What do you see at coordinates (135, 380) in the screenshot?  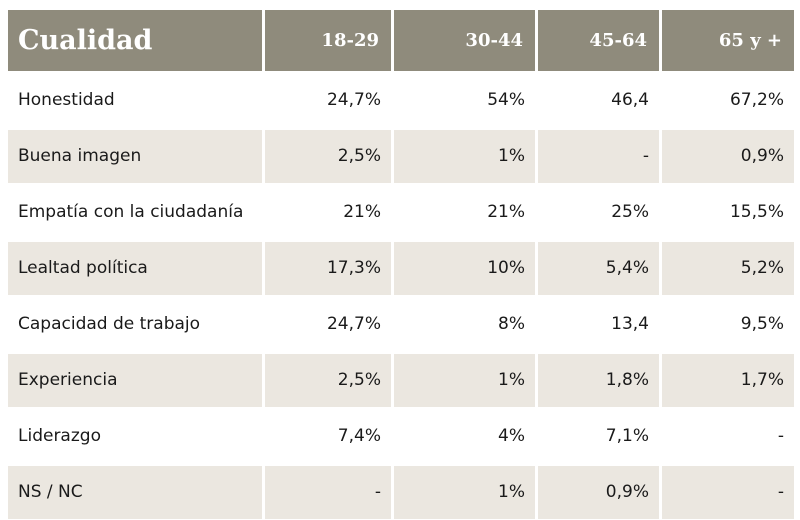 I see `row-label-experiencia: Experiencia` at bounding box center [135, 380].